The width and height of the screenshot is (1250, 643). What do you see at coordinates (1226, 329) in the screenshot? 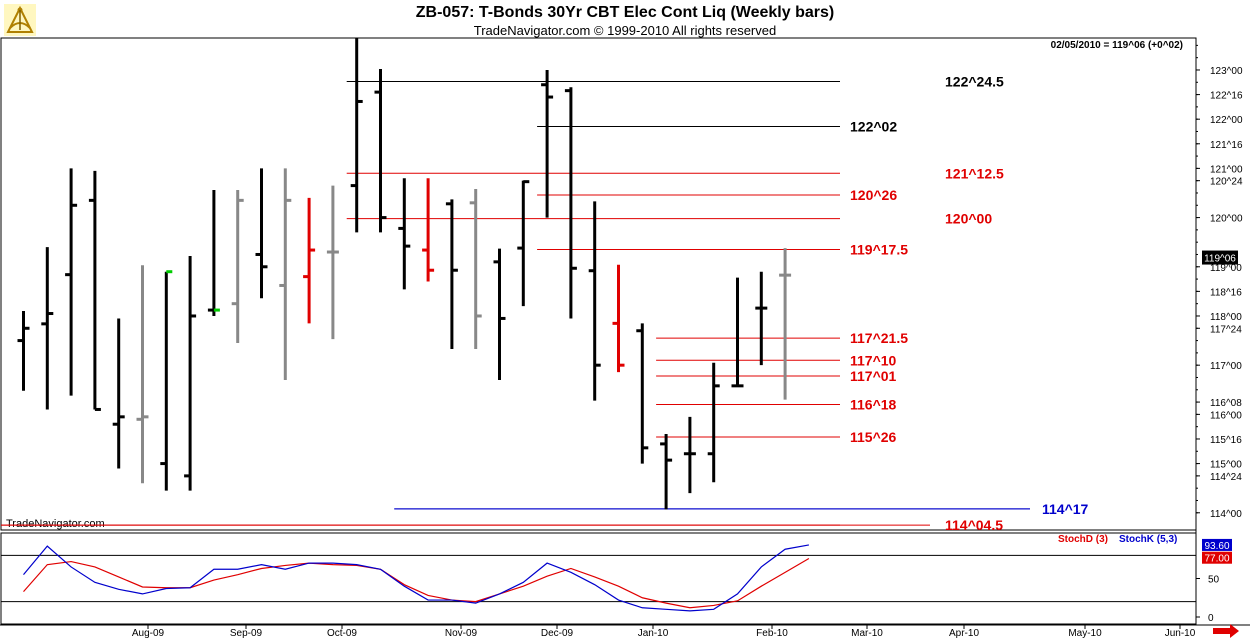
I see `price-tick-label: 117^24` at bounding box center [1226, 329].